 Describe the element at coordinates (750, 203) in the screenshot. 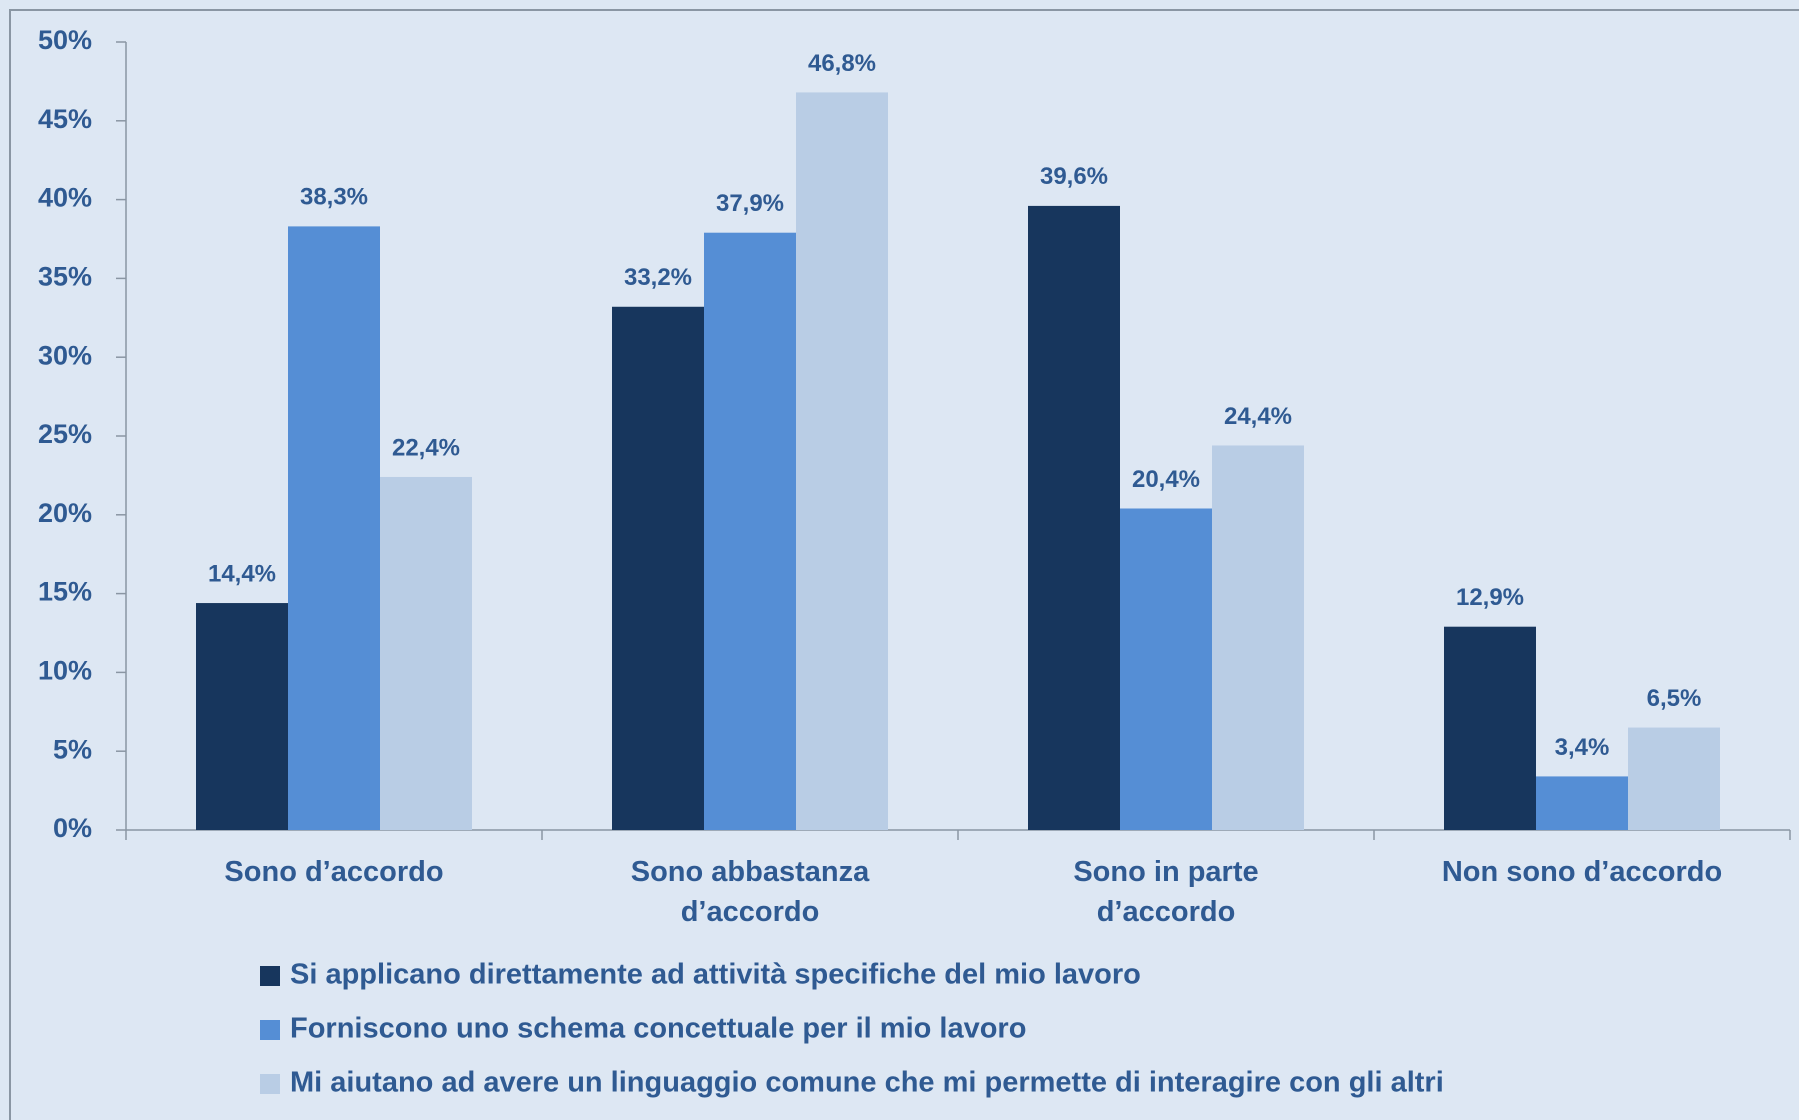

I see `value-label: 37,9%` at that location.